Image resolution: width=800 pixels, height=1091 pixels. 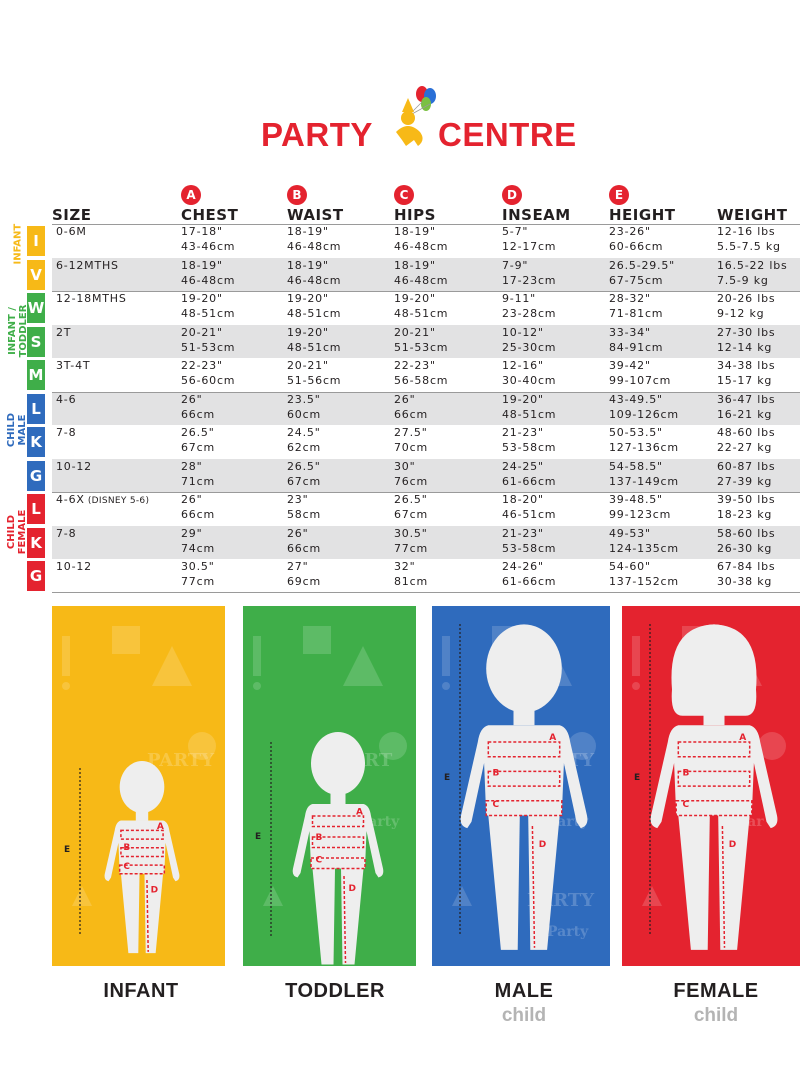 What do you see at coordinates (138, 786) in the screenshot?
I see `infant-figure-panel: PARTY A B C D E` at bounding box center [138, 786].